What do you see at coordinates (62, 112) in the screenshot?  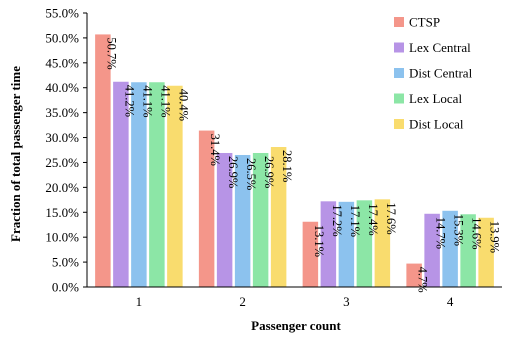 I see `y-tick-label: 35.0%` at bounding box center [62, 112].